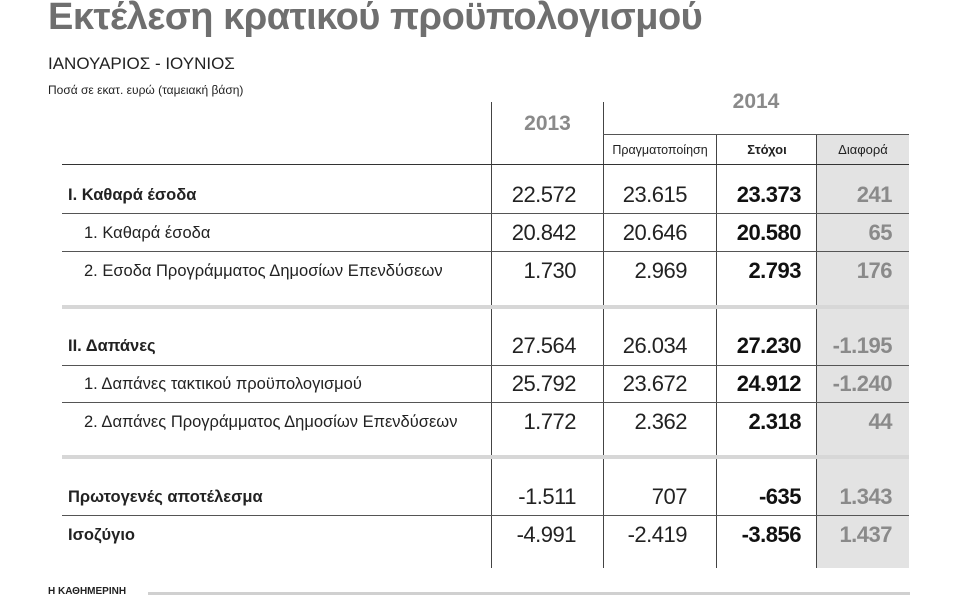 The height and width of the screenshot is (598, 958). What do you see at coordinates (484, 535) in the screenshot?
I see `table-row: Ισοζύγιο -4.991 -2.419 -3.856 1.437` at bounding box center [484, 535].